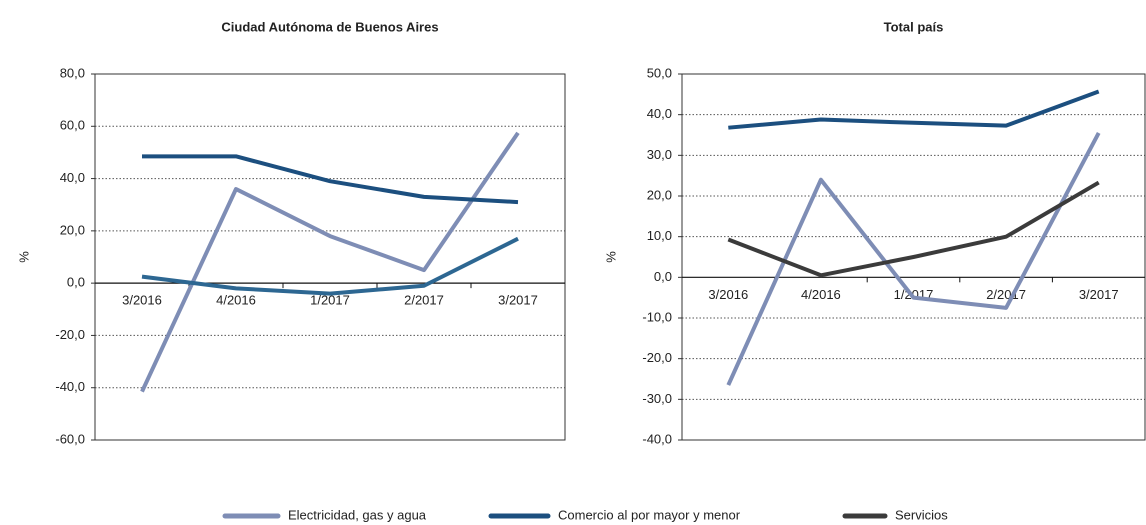 Image resolution: width=1146 pixels, height=525 pixels. I want to click on y-tick-label: -30,0, so click(657, 398).